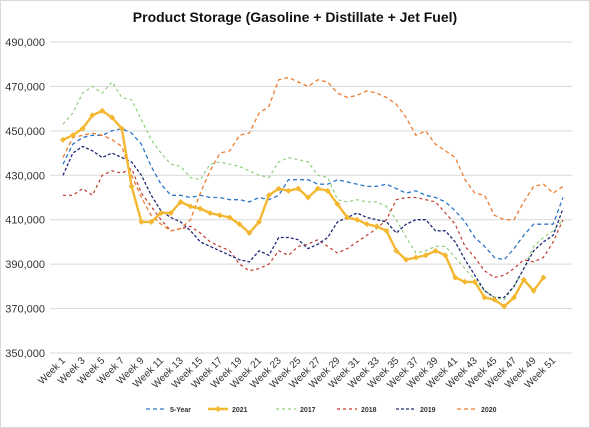 This screenshot has height=428, width=590. Describe the element at coordinates (25, 221) in the screenshot. I see `y-tick-label: 410,000` at that location.